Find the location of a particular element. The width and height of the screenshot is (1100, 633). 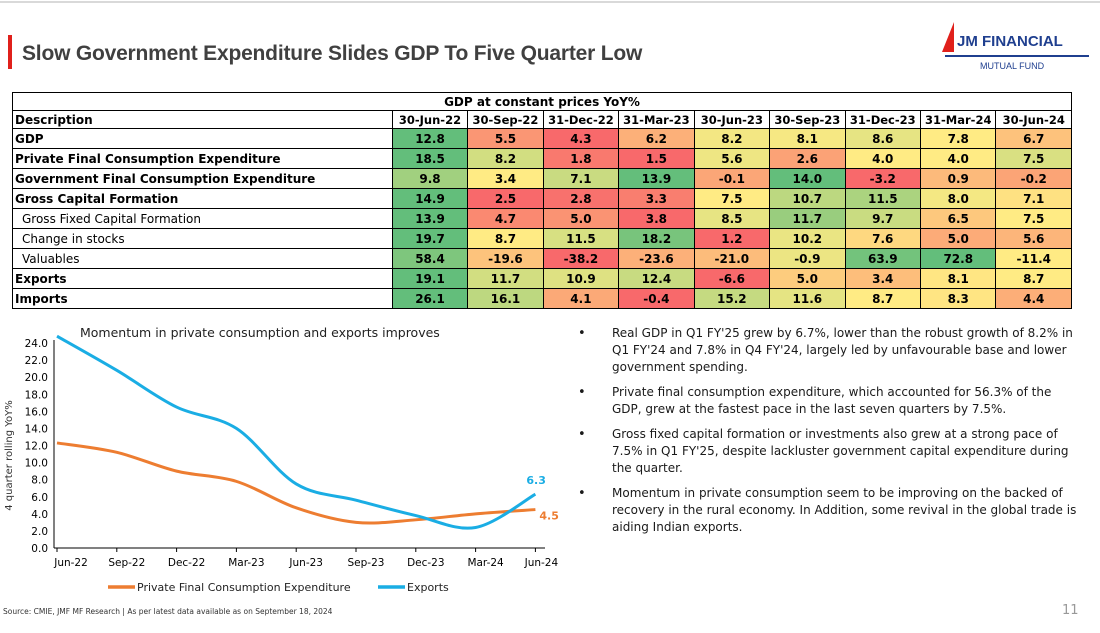

end-data-label: 4.5 is located at coordinates (549, 516).